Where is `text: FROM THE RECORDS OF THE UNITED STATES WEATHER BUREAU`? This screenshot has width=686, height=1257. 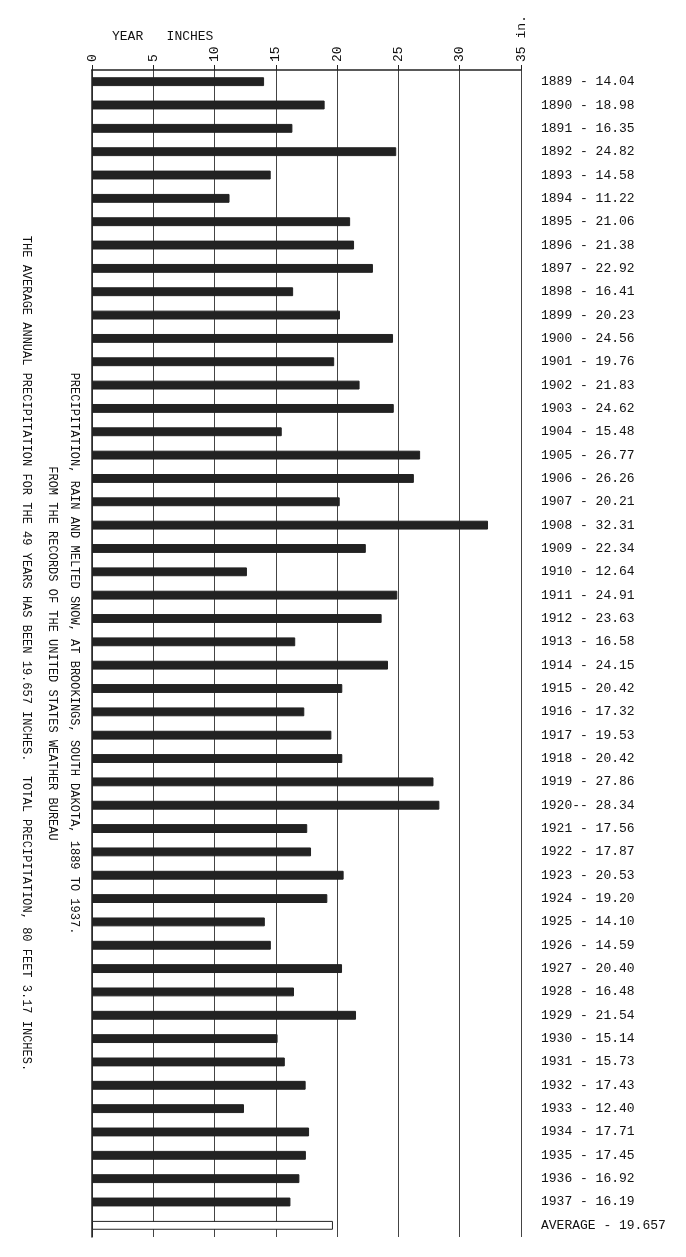 text: FROM THE RECORDS OF THE UNITED STATES WEATHER BUREAU is located at coordinates (52, 653).